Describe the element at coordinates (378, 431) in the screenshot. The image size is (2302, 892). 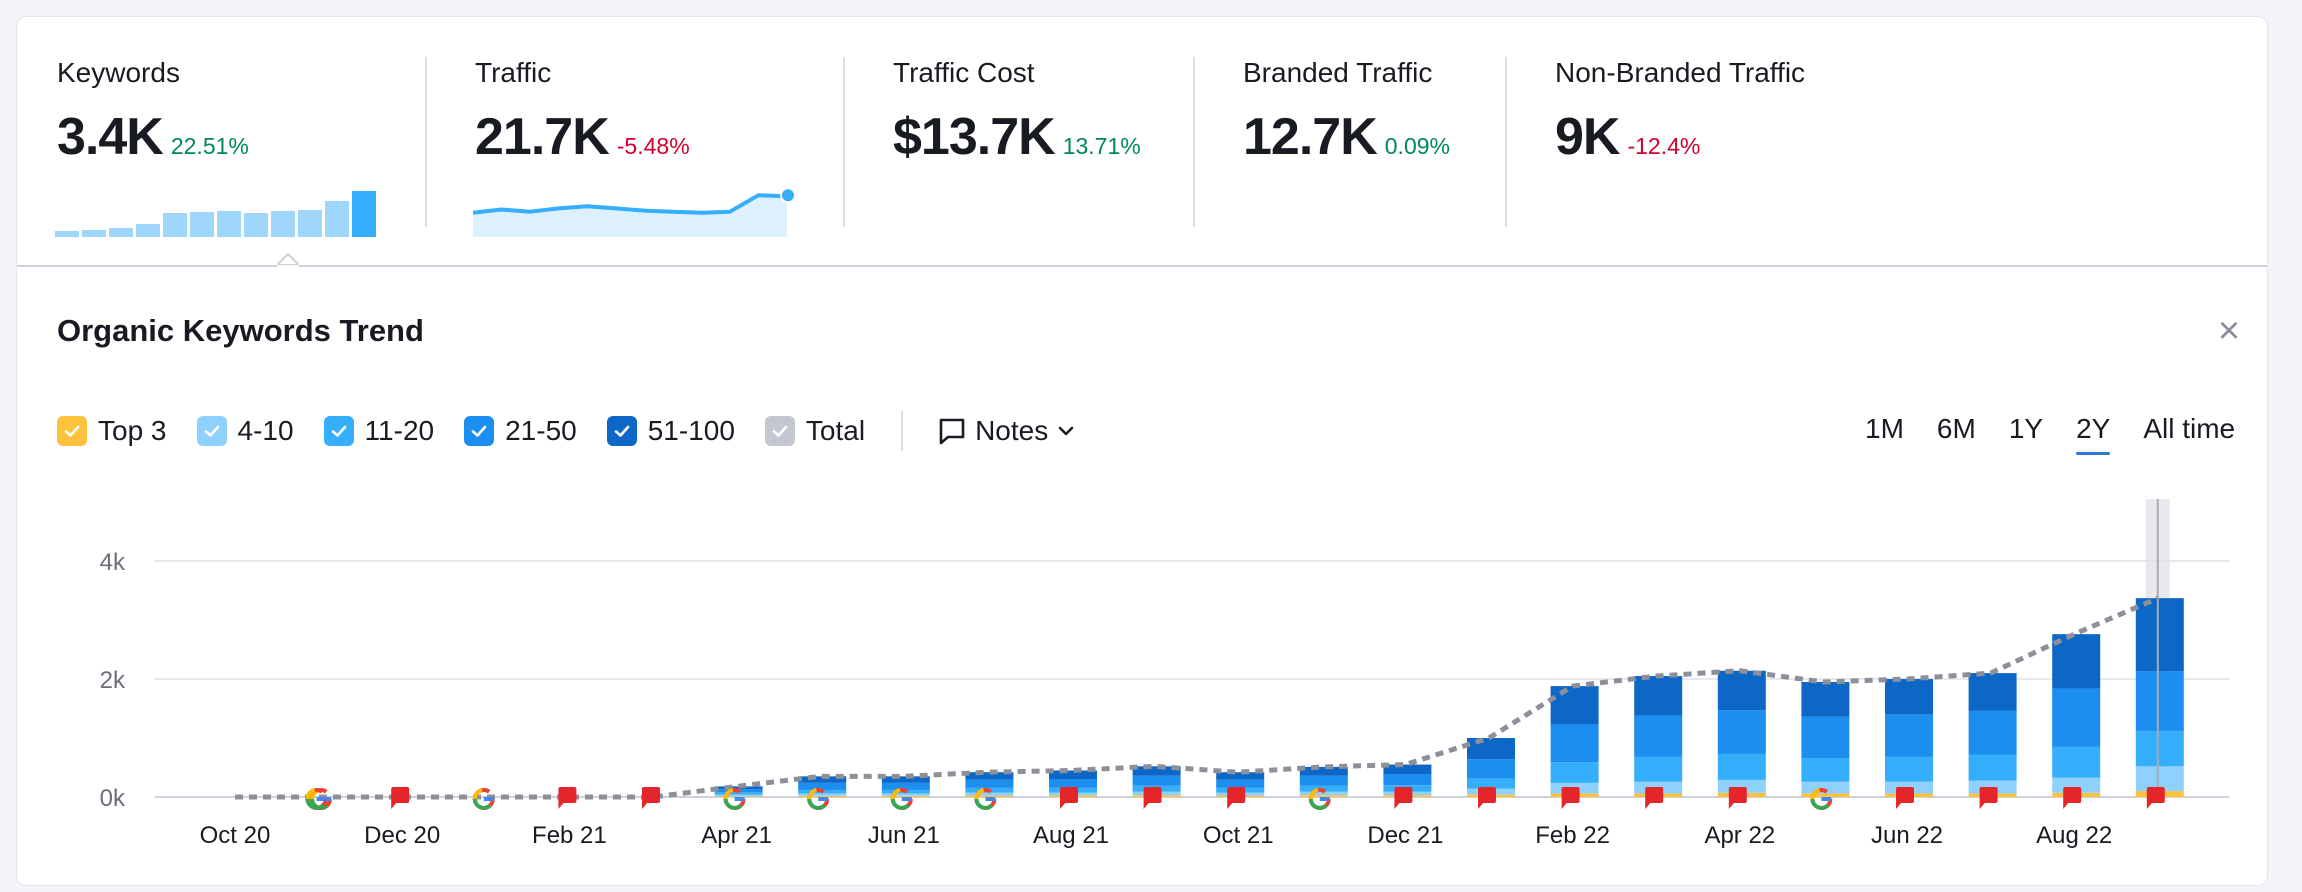
I see `legend-11-20-toggle: 11-20` at that location.